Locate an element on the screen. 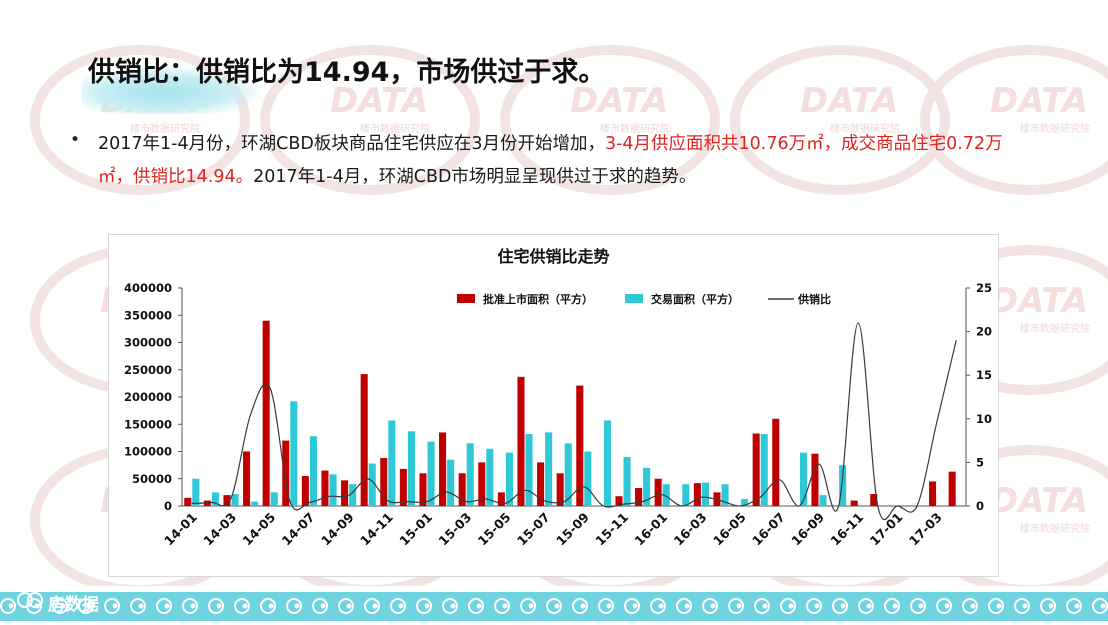  logo-icon is located at coordinates (30, 600).